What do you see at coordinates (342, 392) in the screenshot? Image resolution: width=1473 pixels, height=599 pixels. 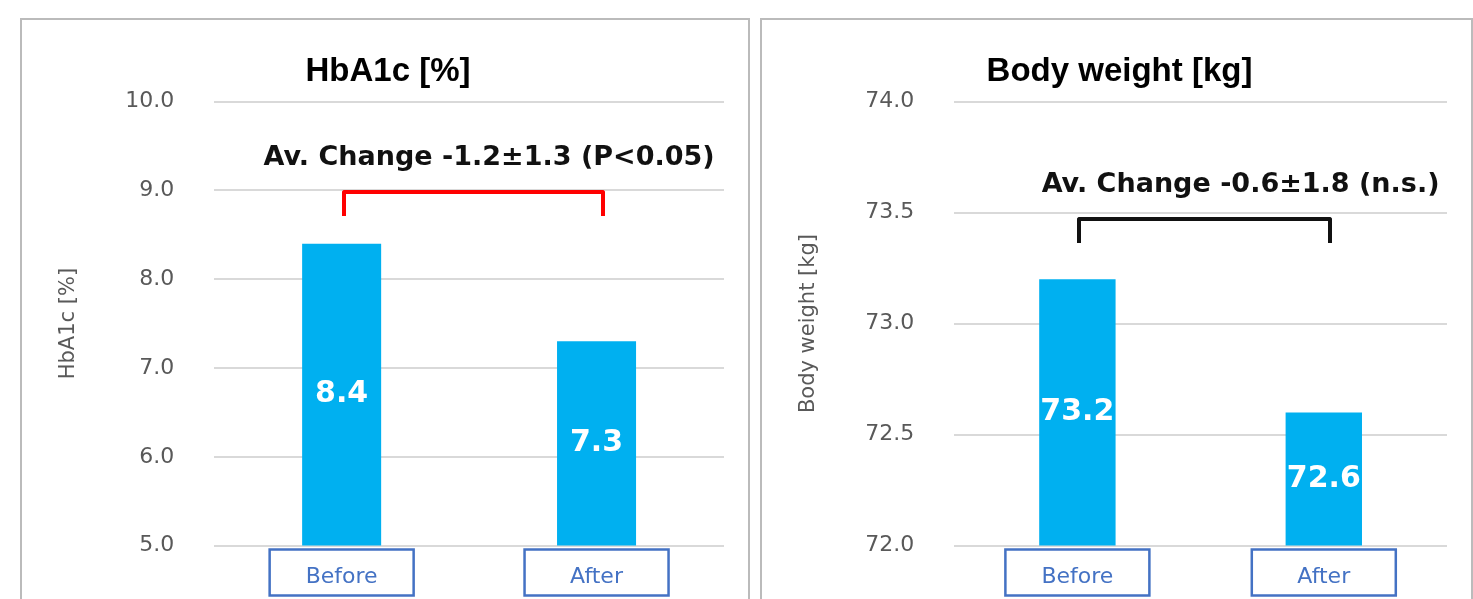 I see `data-label: 8.4` at bounding box center [342, 392].